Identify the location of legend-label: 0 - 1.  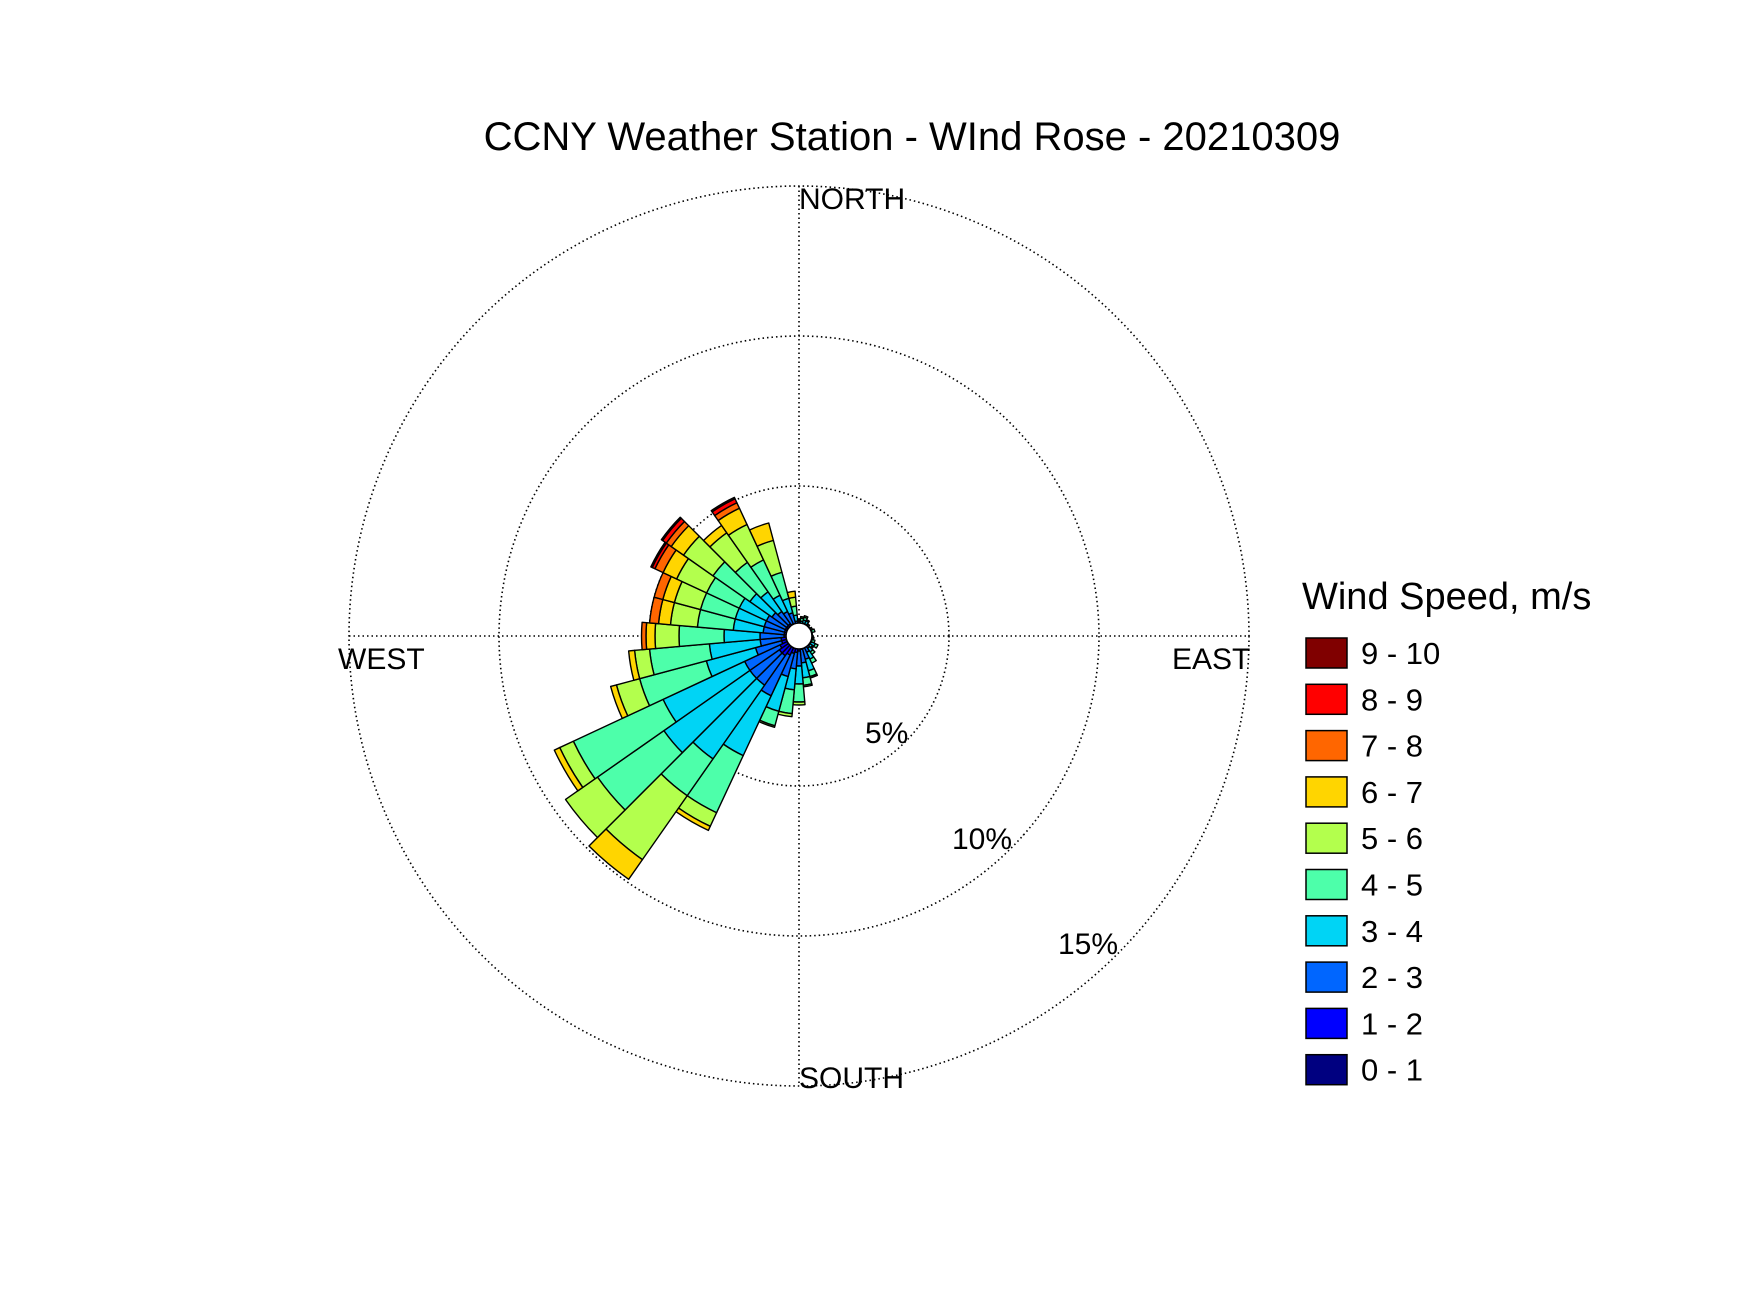
(1392, 1070).